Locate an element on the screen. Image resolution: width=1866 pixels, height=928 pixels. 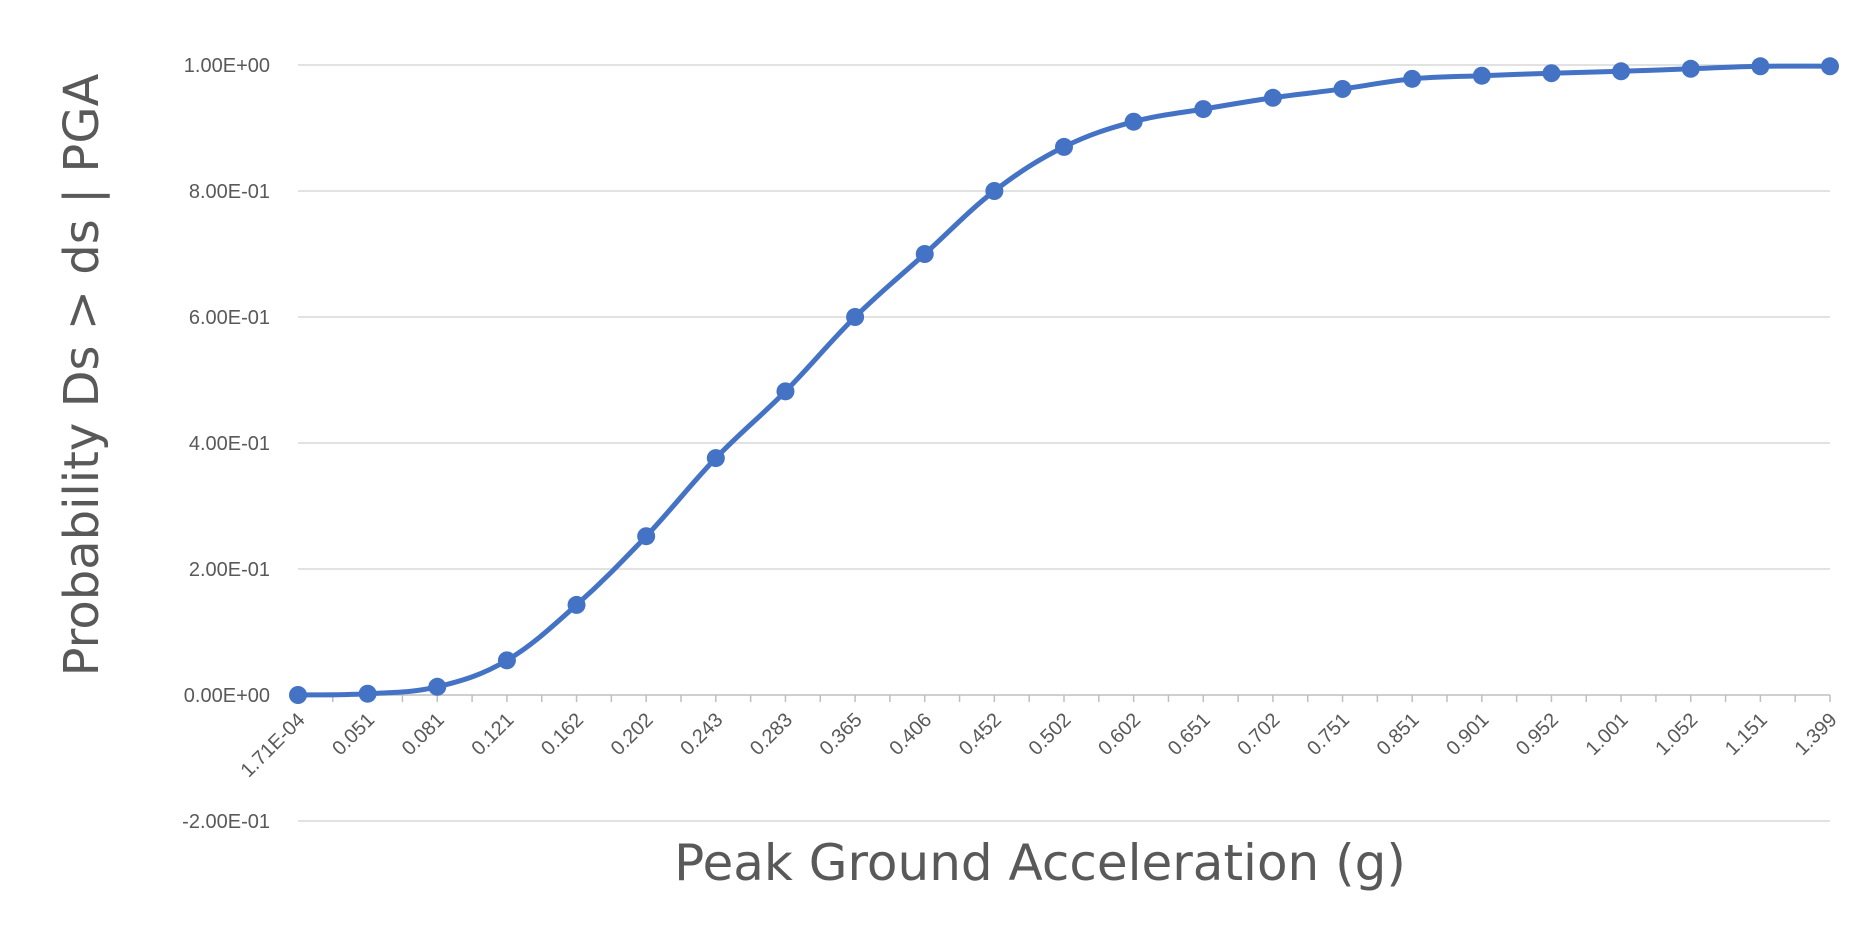
x-tick-label: 0.502 is located at coordinates (1050, 734).